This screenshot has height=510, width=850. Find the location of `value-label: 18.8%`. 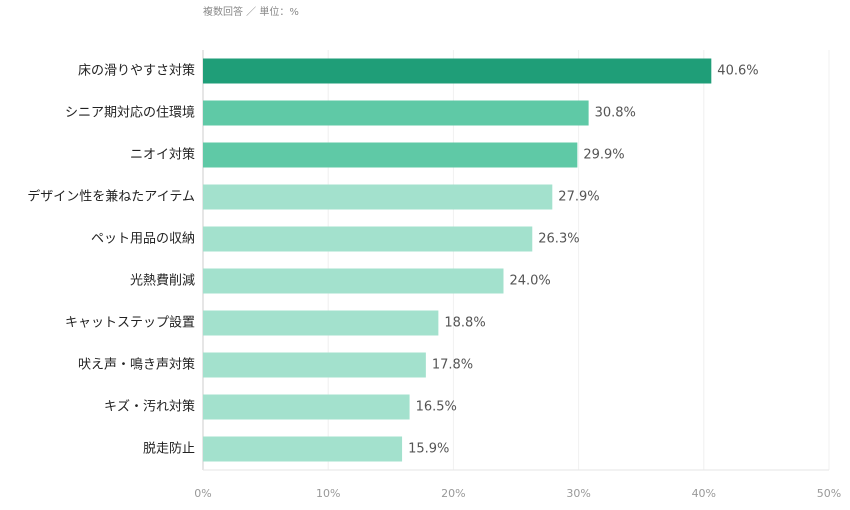

value-label: 18.8% is located at coordinates (464, 323).